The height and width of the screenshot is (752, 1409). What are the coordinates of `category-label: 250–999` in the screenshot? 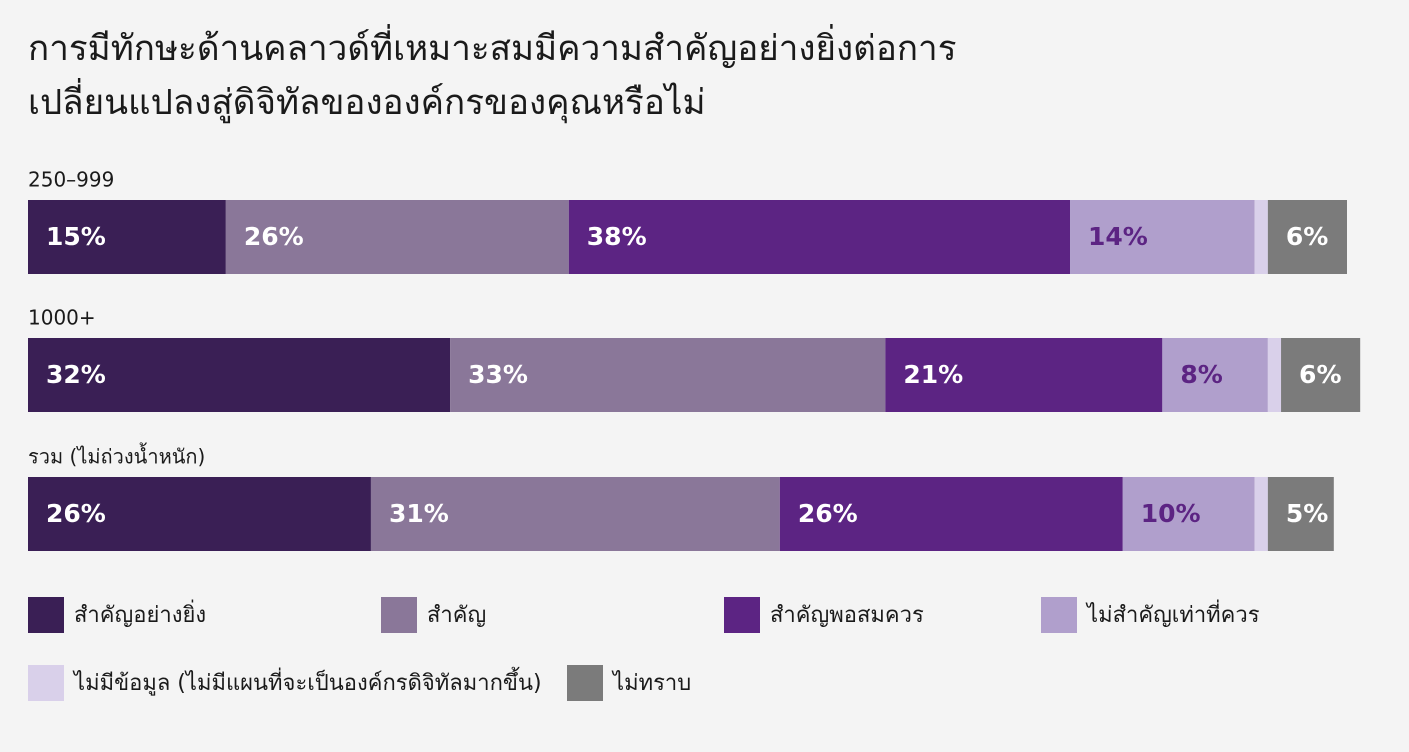 It's located at (71, 180).